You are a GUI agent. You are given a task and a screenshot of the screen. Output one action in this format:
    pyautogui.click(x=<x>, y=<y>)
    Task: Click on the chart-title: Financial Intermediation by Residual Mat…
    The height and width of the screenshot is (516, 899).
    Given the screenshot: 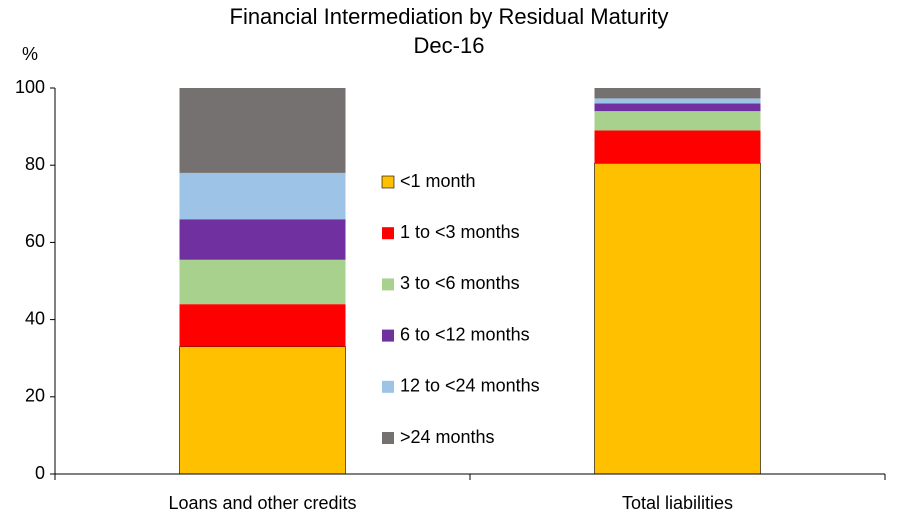 What is the action you would take?
    pyautogui.click(x=449, y=16)
    